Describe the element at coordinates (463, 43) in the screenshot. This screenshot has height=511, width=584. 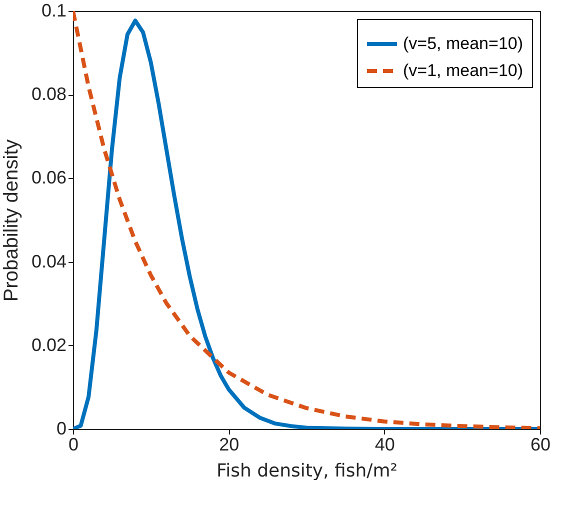
I see `legend-label: (v=5, mean=10)` at that location.